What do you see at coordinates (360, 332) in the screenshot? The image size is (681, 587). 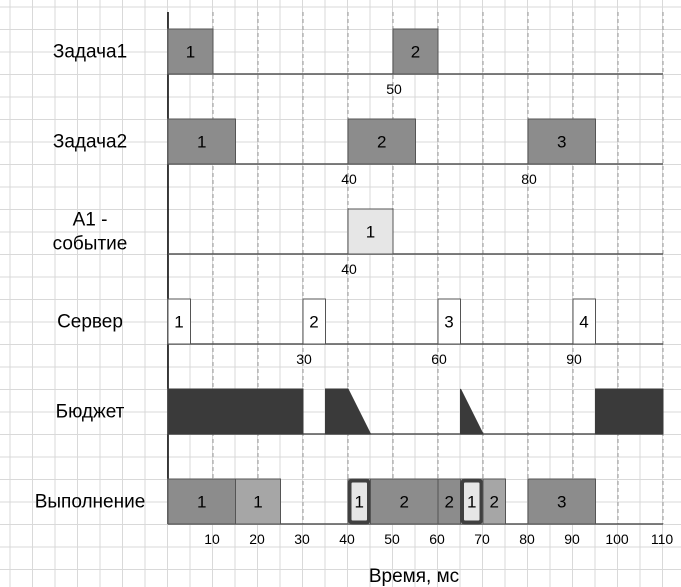 I see `row-3: Сервер 1 2 3 4 30 60 90` at bounding box center [360, 332].